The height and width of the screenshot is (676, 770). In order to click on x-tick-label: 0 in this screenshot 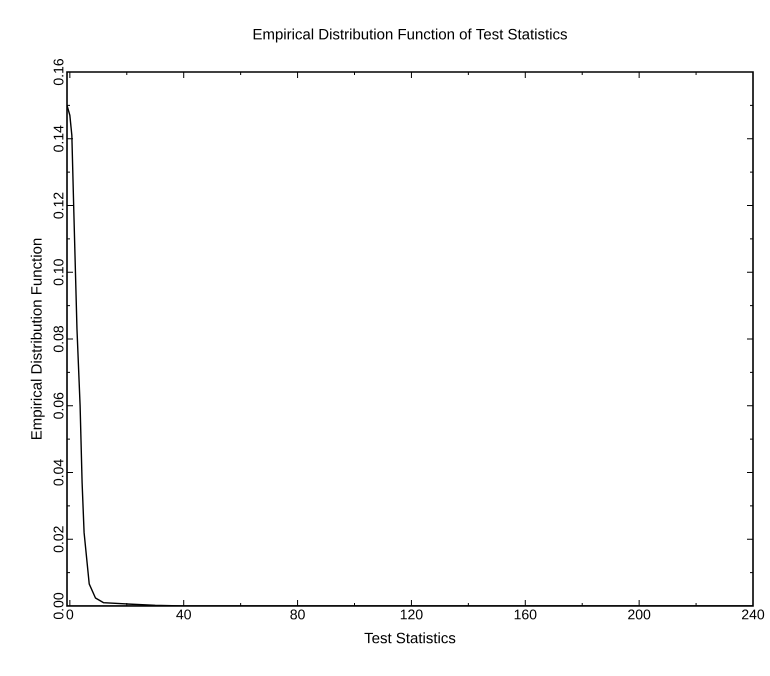, I will do `click(70, 615)`.